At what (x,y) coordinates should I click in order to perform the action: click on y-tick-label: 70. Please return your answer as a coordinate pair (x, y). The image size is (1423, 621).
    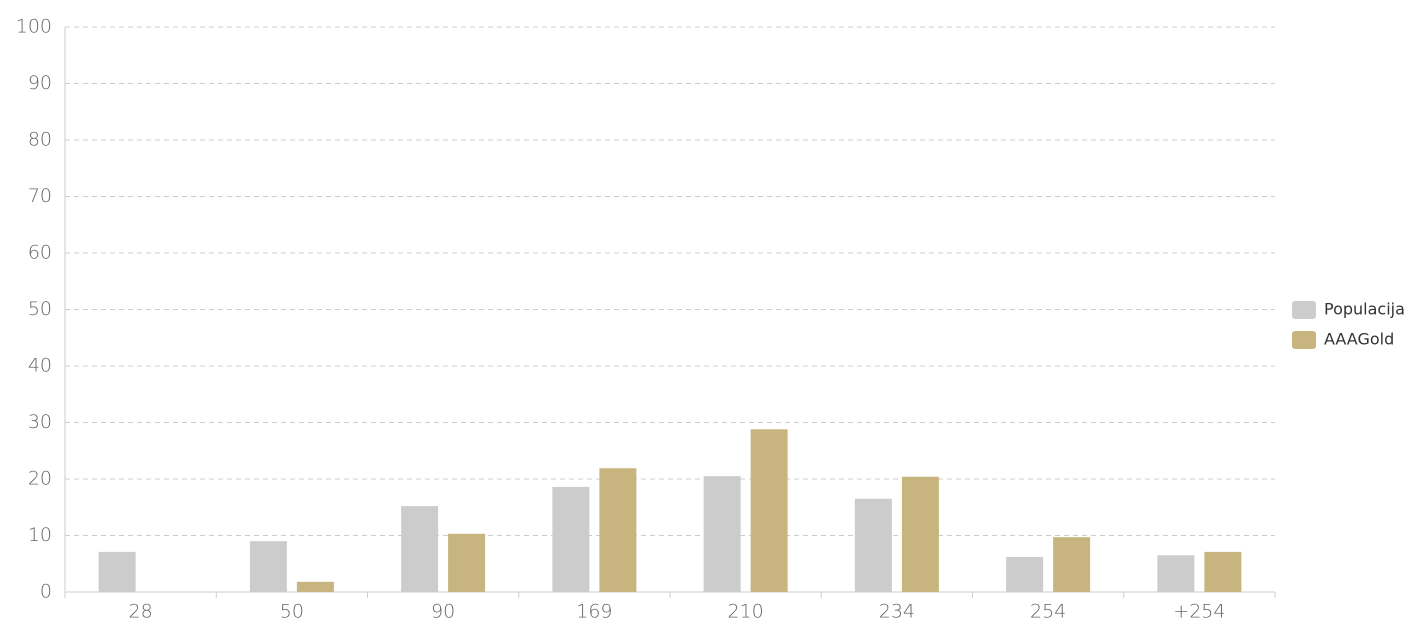
    Looking at the image, I should click on (40, 196).